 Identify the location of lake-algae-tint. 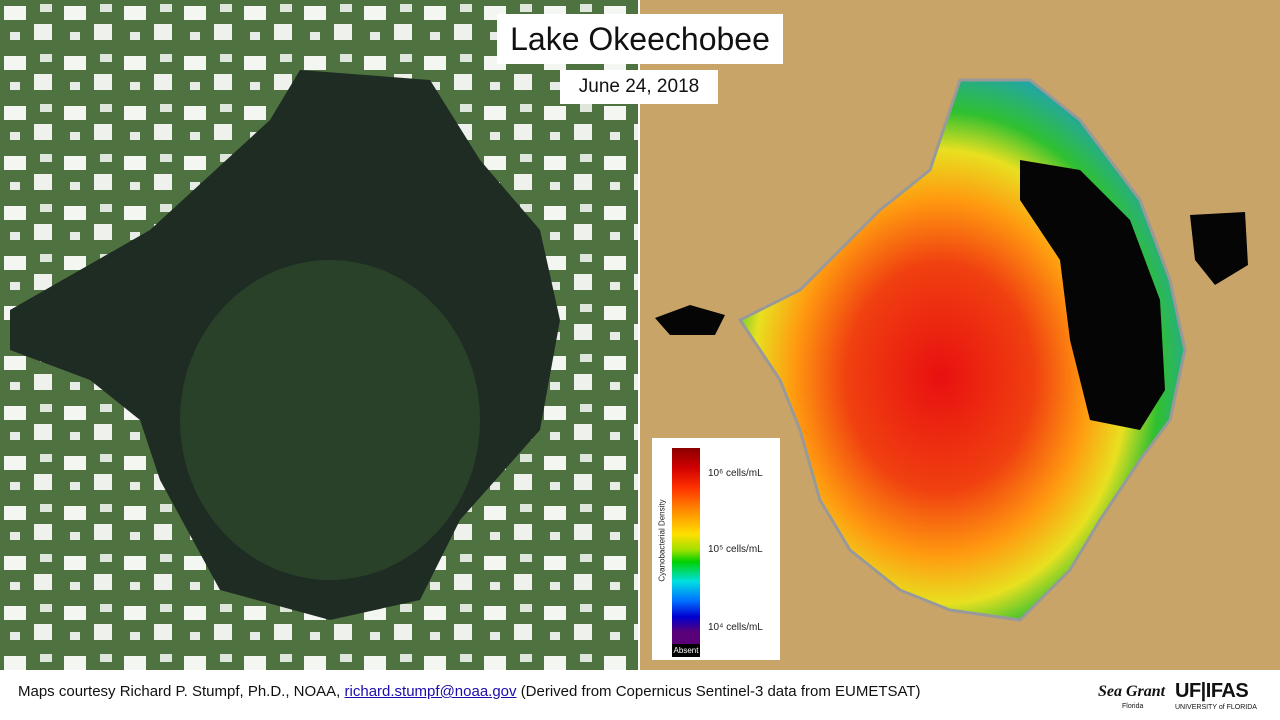
(330, 420).